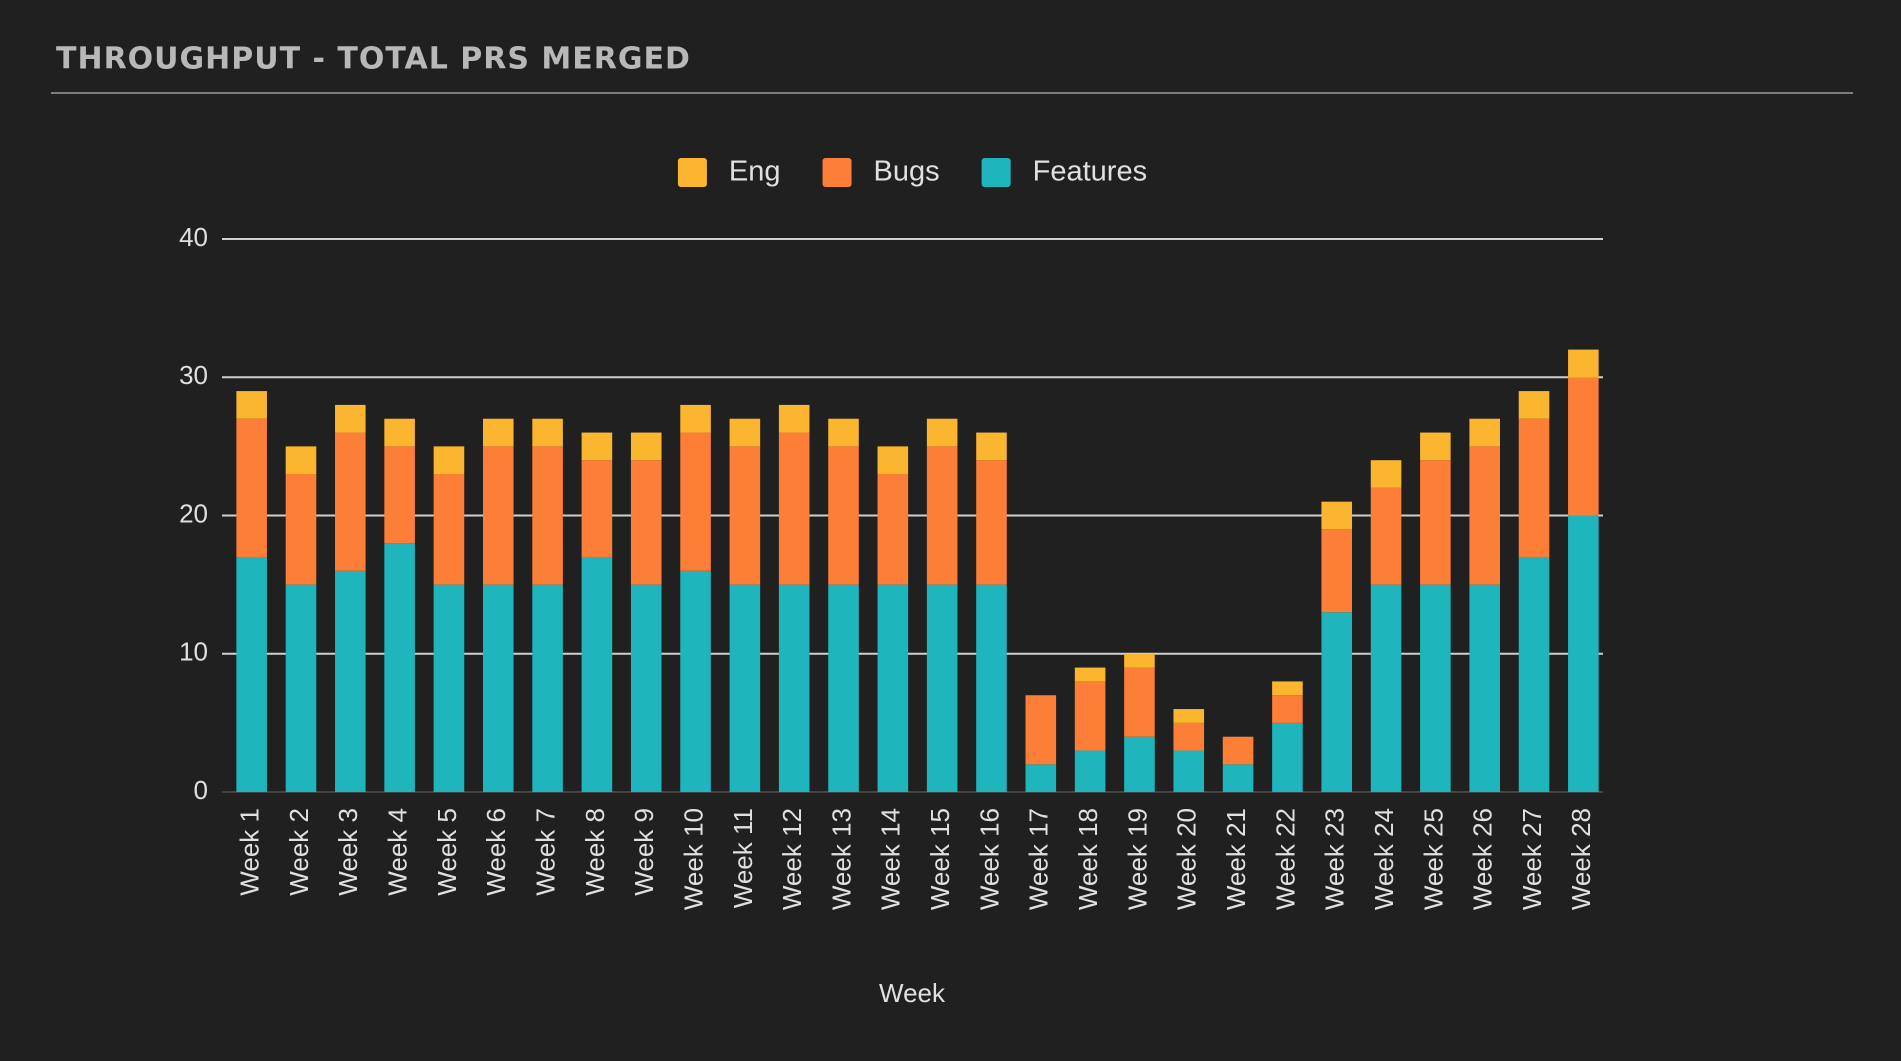 The width and height of the screenshot is (1901, 1061). I want to click on x-tick-label: Week 16, so click(989, 859).